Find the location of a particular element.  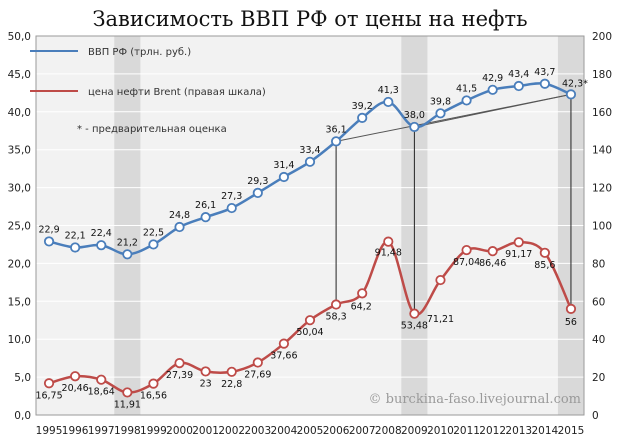

gdp-data-label: 33,4 is located at coordinates (309, 150).